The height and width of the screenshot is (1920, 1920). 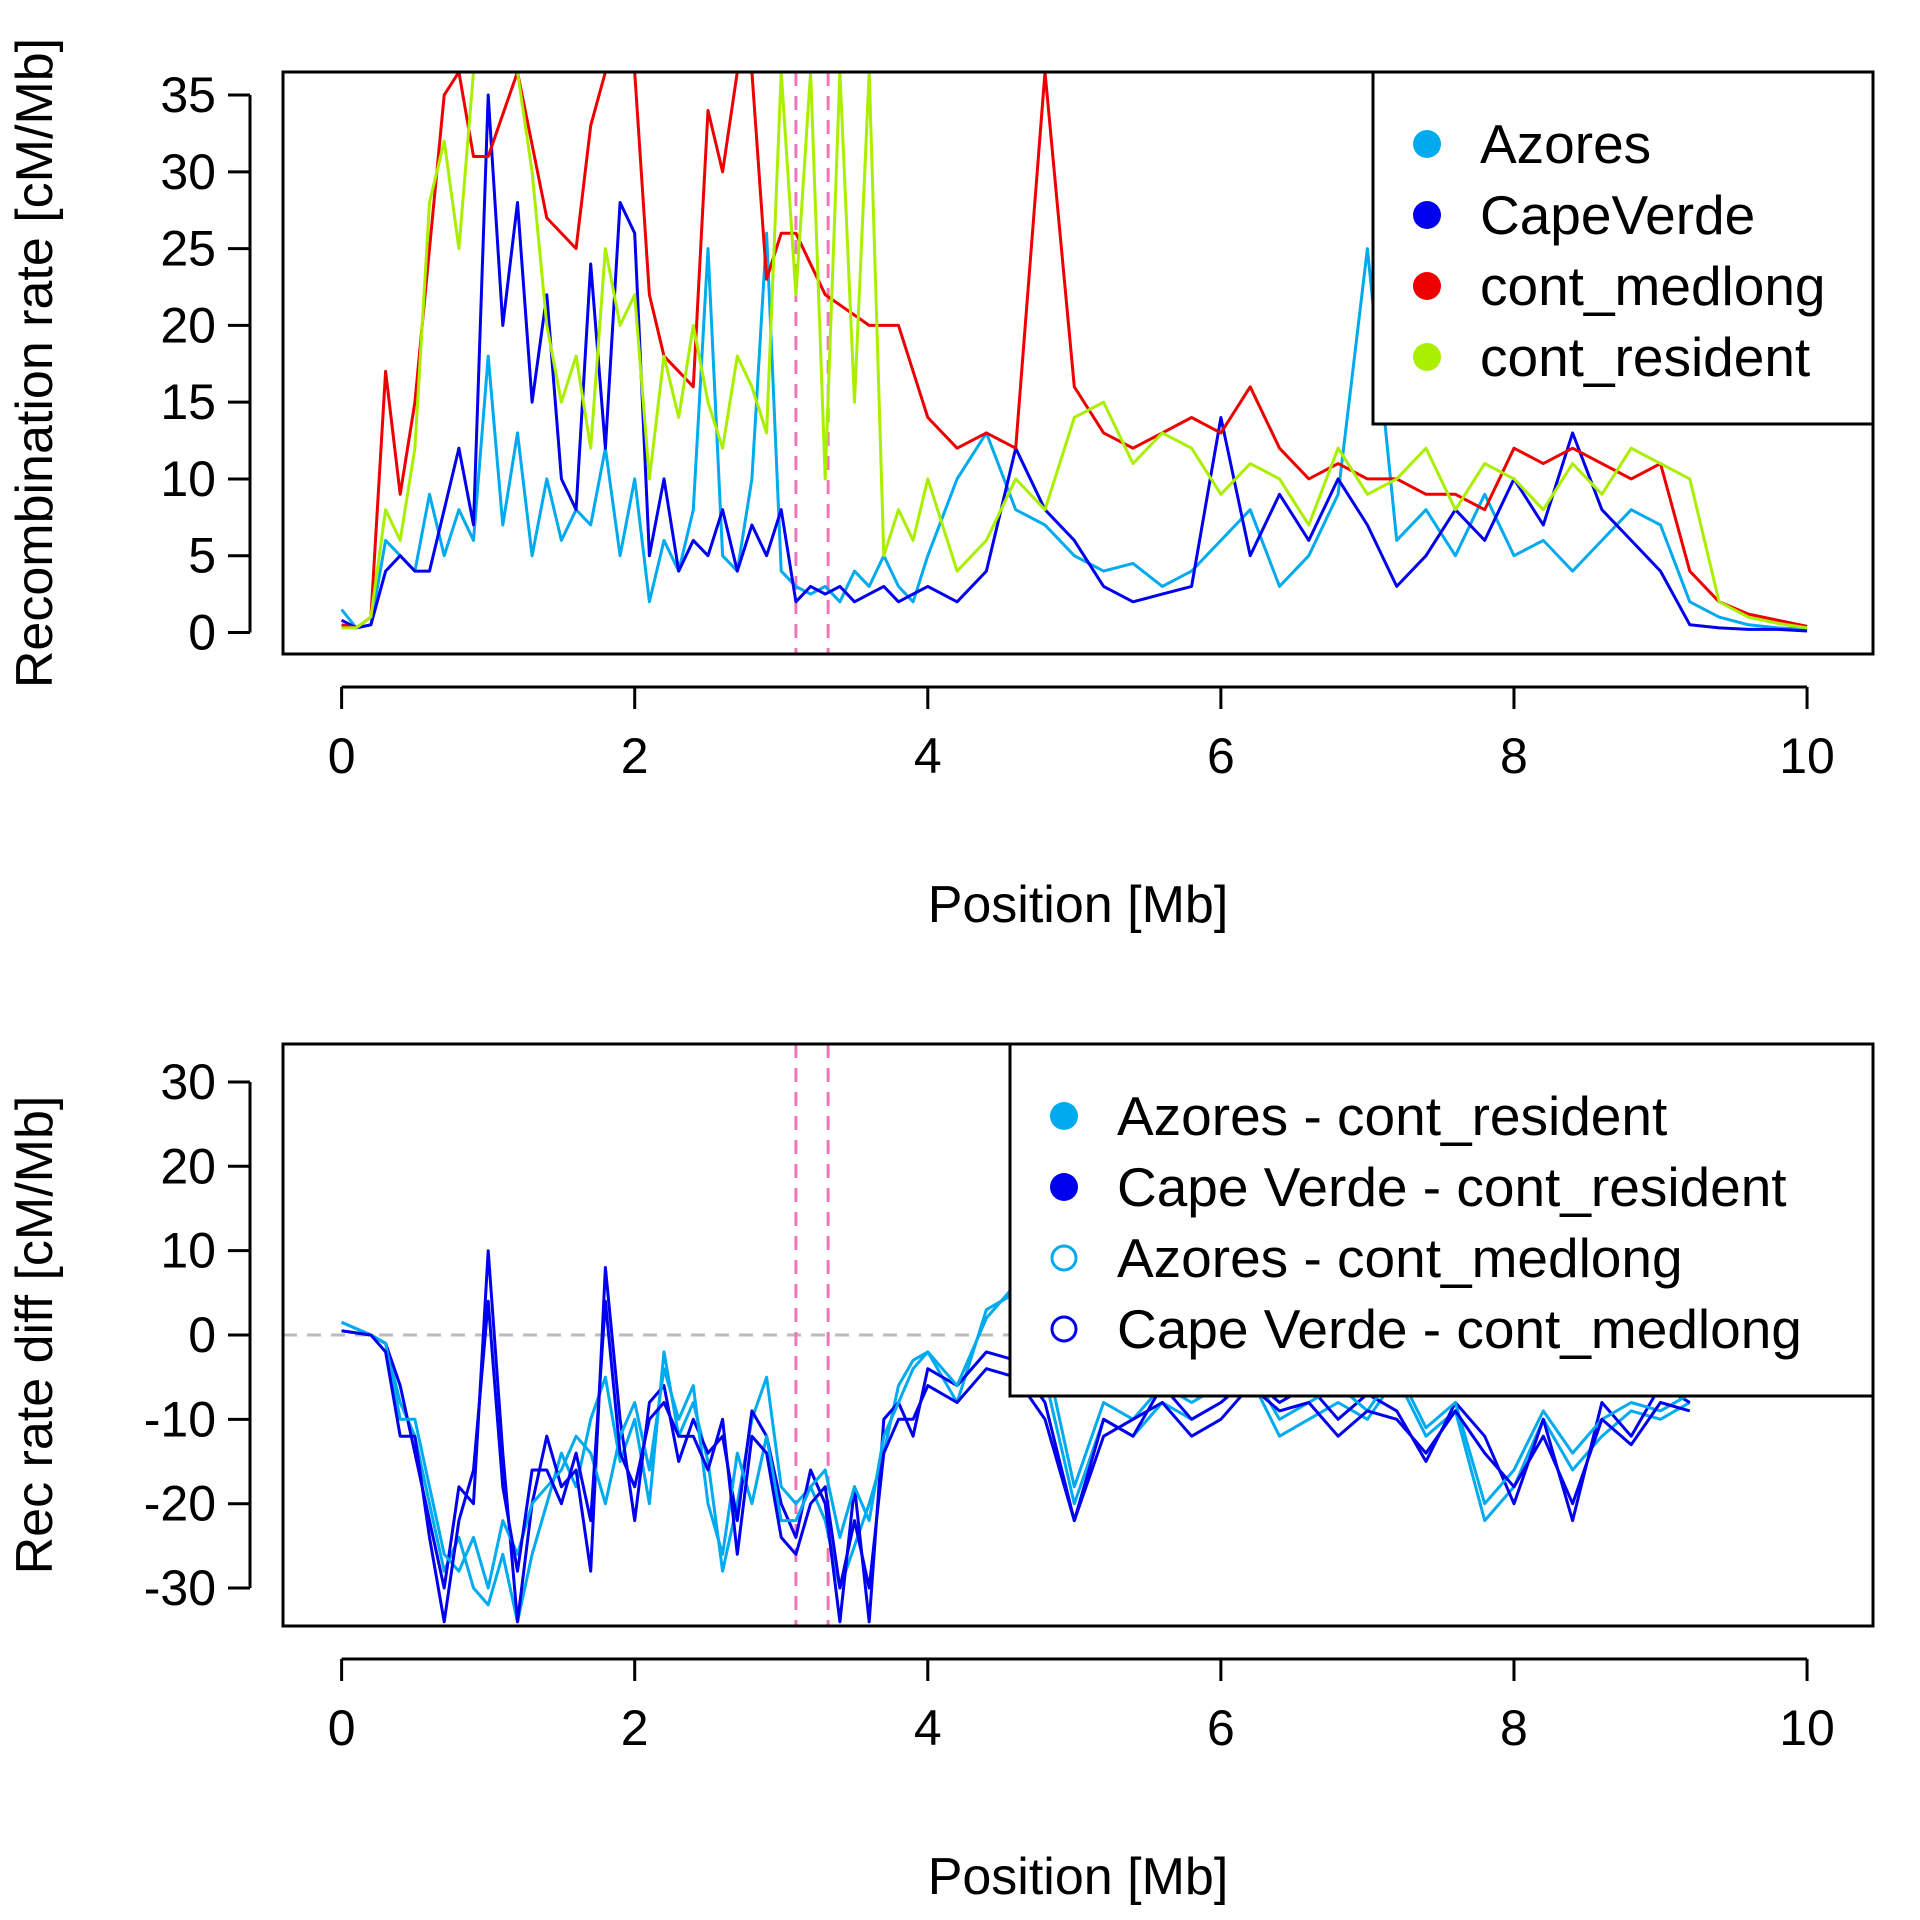 What do you see at coordinates (35, 1335) in the screenshot?
I see `y-axis-title: Rec rate diff [cM/Mb]` at bounding box center [35, 1335].